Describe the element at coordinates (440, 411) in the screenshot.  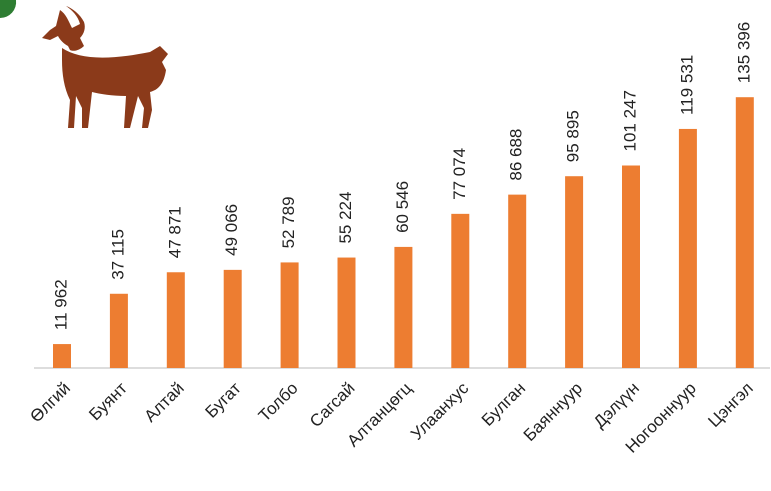
I see `x-tick-label: Улаанхус` at that location.